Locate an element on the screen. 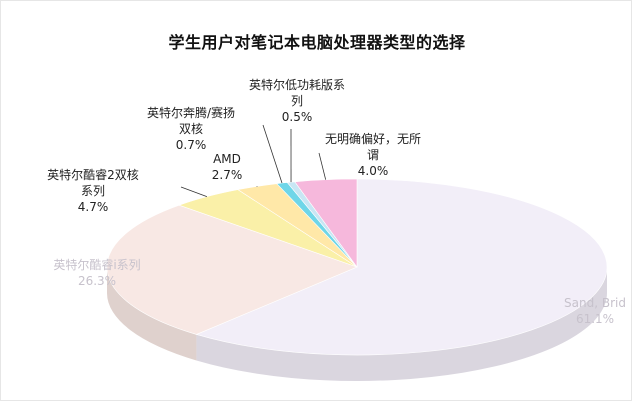  slice-category-label: 英特尔酷睿2双核 is located at coordinates (93, 174).